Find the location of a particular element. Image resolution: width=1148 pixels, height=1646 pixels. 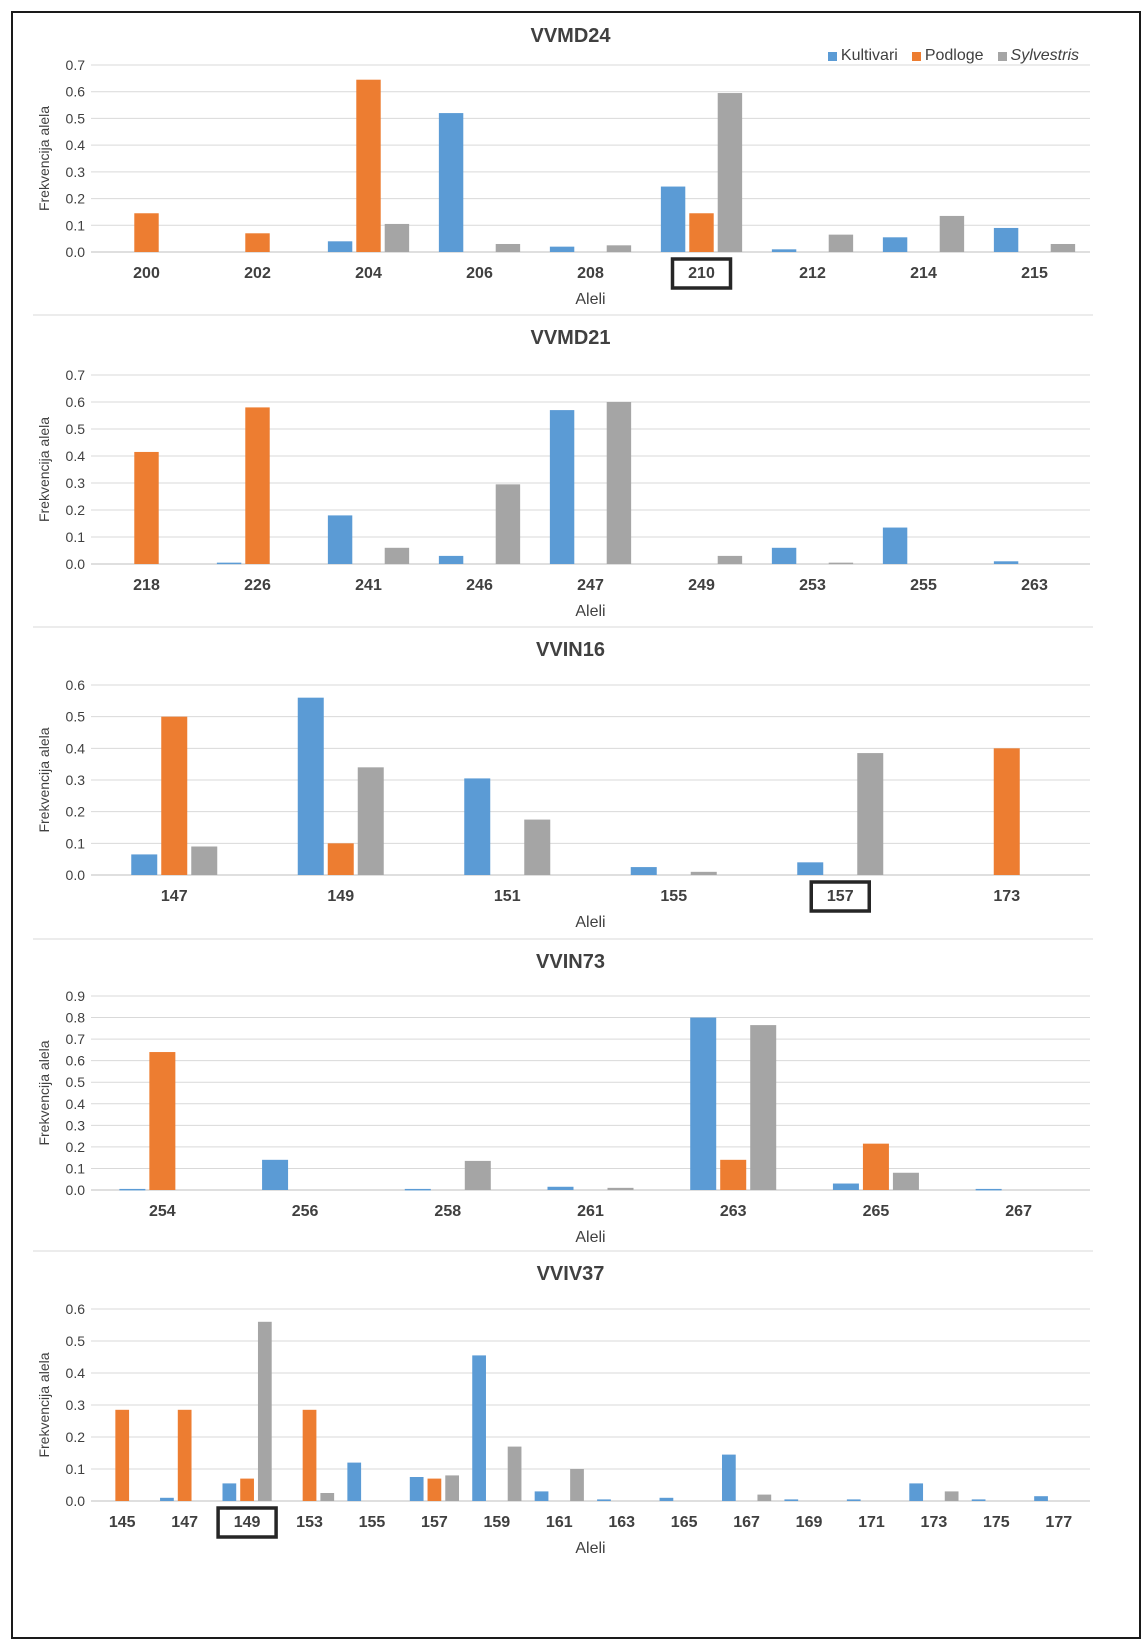

x-tick-label: 214 is located at coordinates (923, 273).